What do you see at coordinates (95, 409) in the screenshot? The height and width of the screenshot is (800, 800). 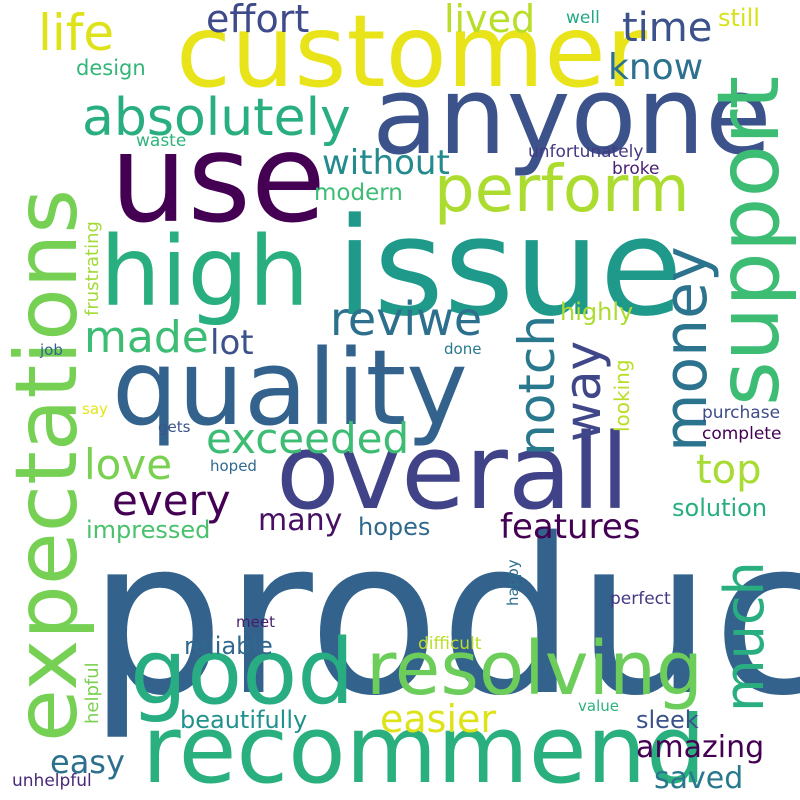 I see `word-cloud-word: say` at bounding box center [95, 409].